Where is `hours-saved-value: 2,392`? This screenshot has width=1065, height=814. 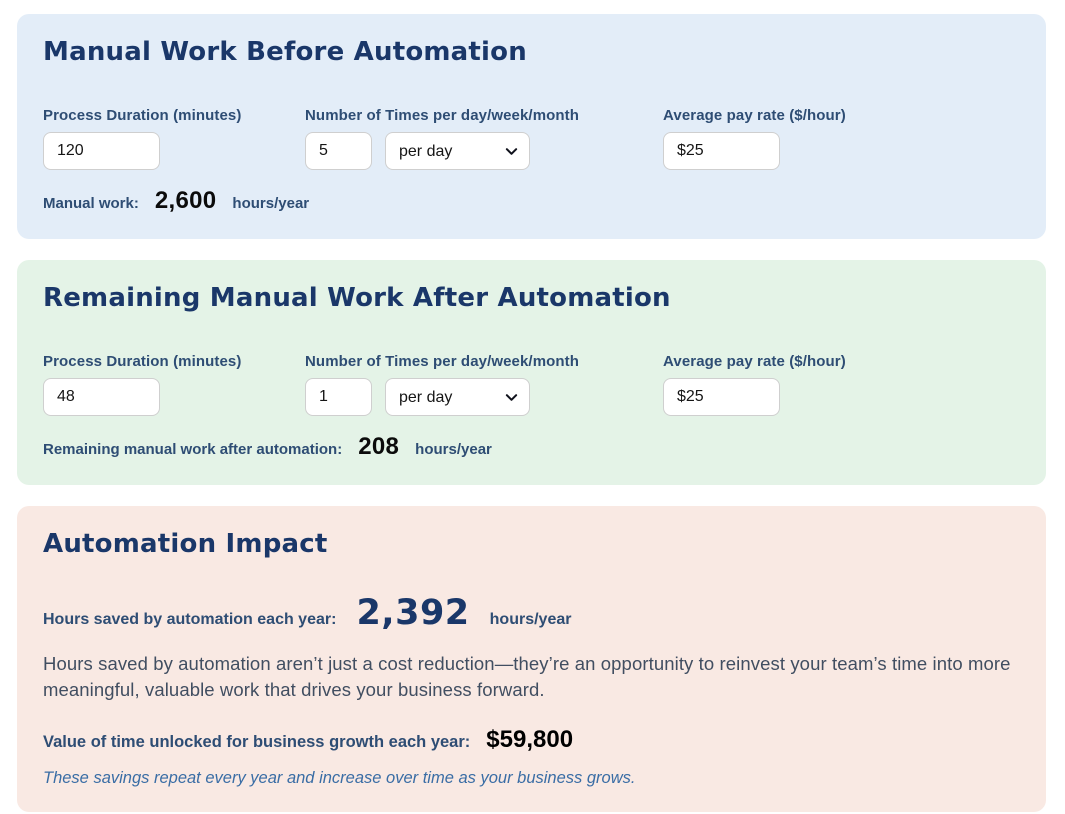
hours-saved-value: 2,392 is located at coordinates (413, 613).